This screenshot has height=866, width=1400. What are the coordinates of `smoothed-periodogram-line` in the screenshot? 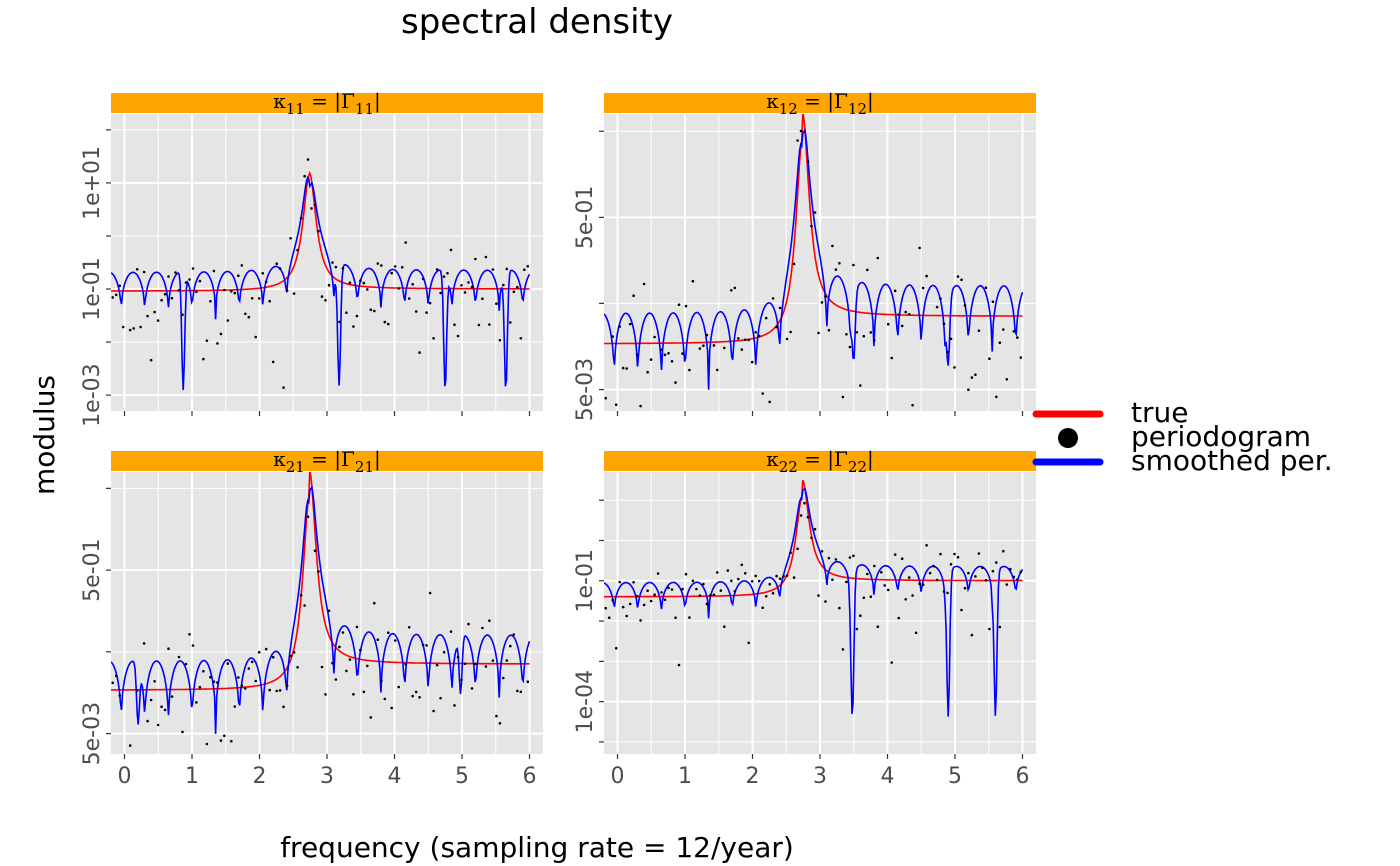 It's located at (814, 259).